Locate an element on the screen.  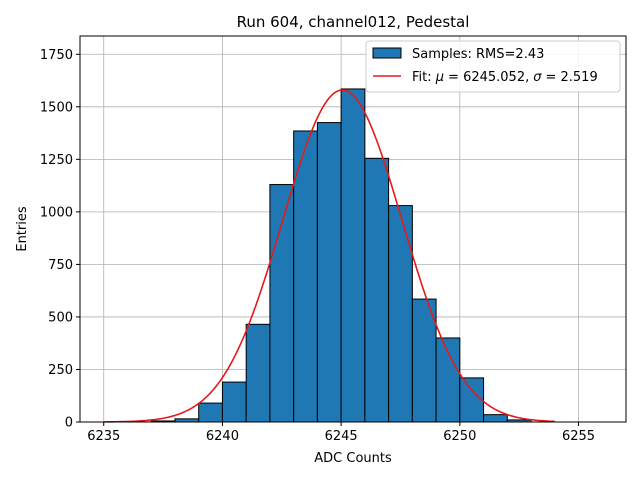
y-tick-label: 750 is located at coordinates (60, 265).